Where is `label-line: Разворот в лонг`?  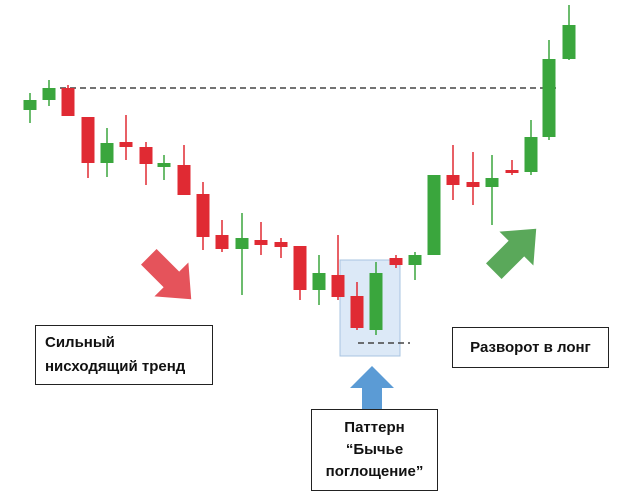 label-line: Разворот в лонг is located at coordinates (530, 347).